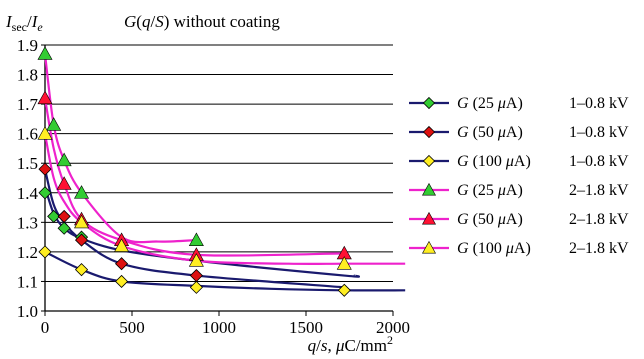 The width and height of the screenshot is (644, 359). I want to click on y-tick-label: 1.9, so click(27, 45).